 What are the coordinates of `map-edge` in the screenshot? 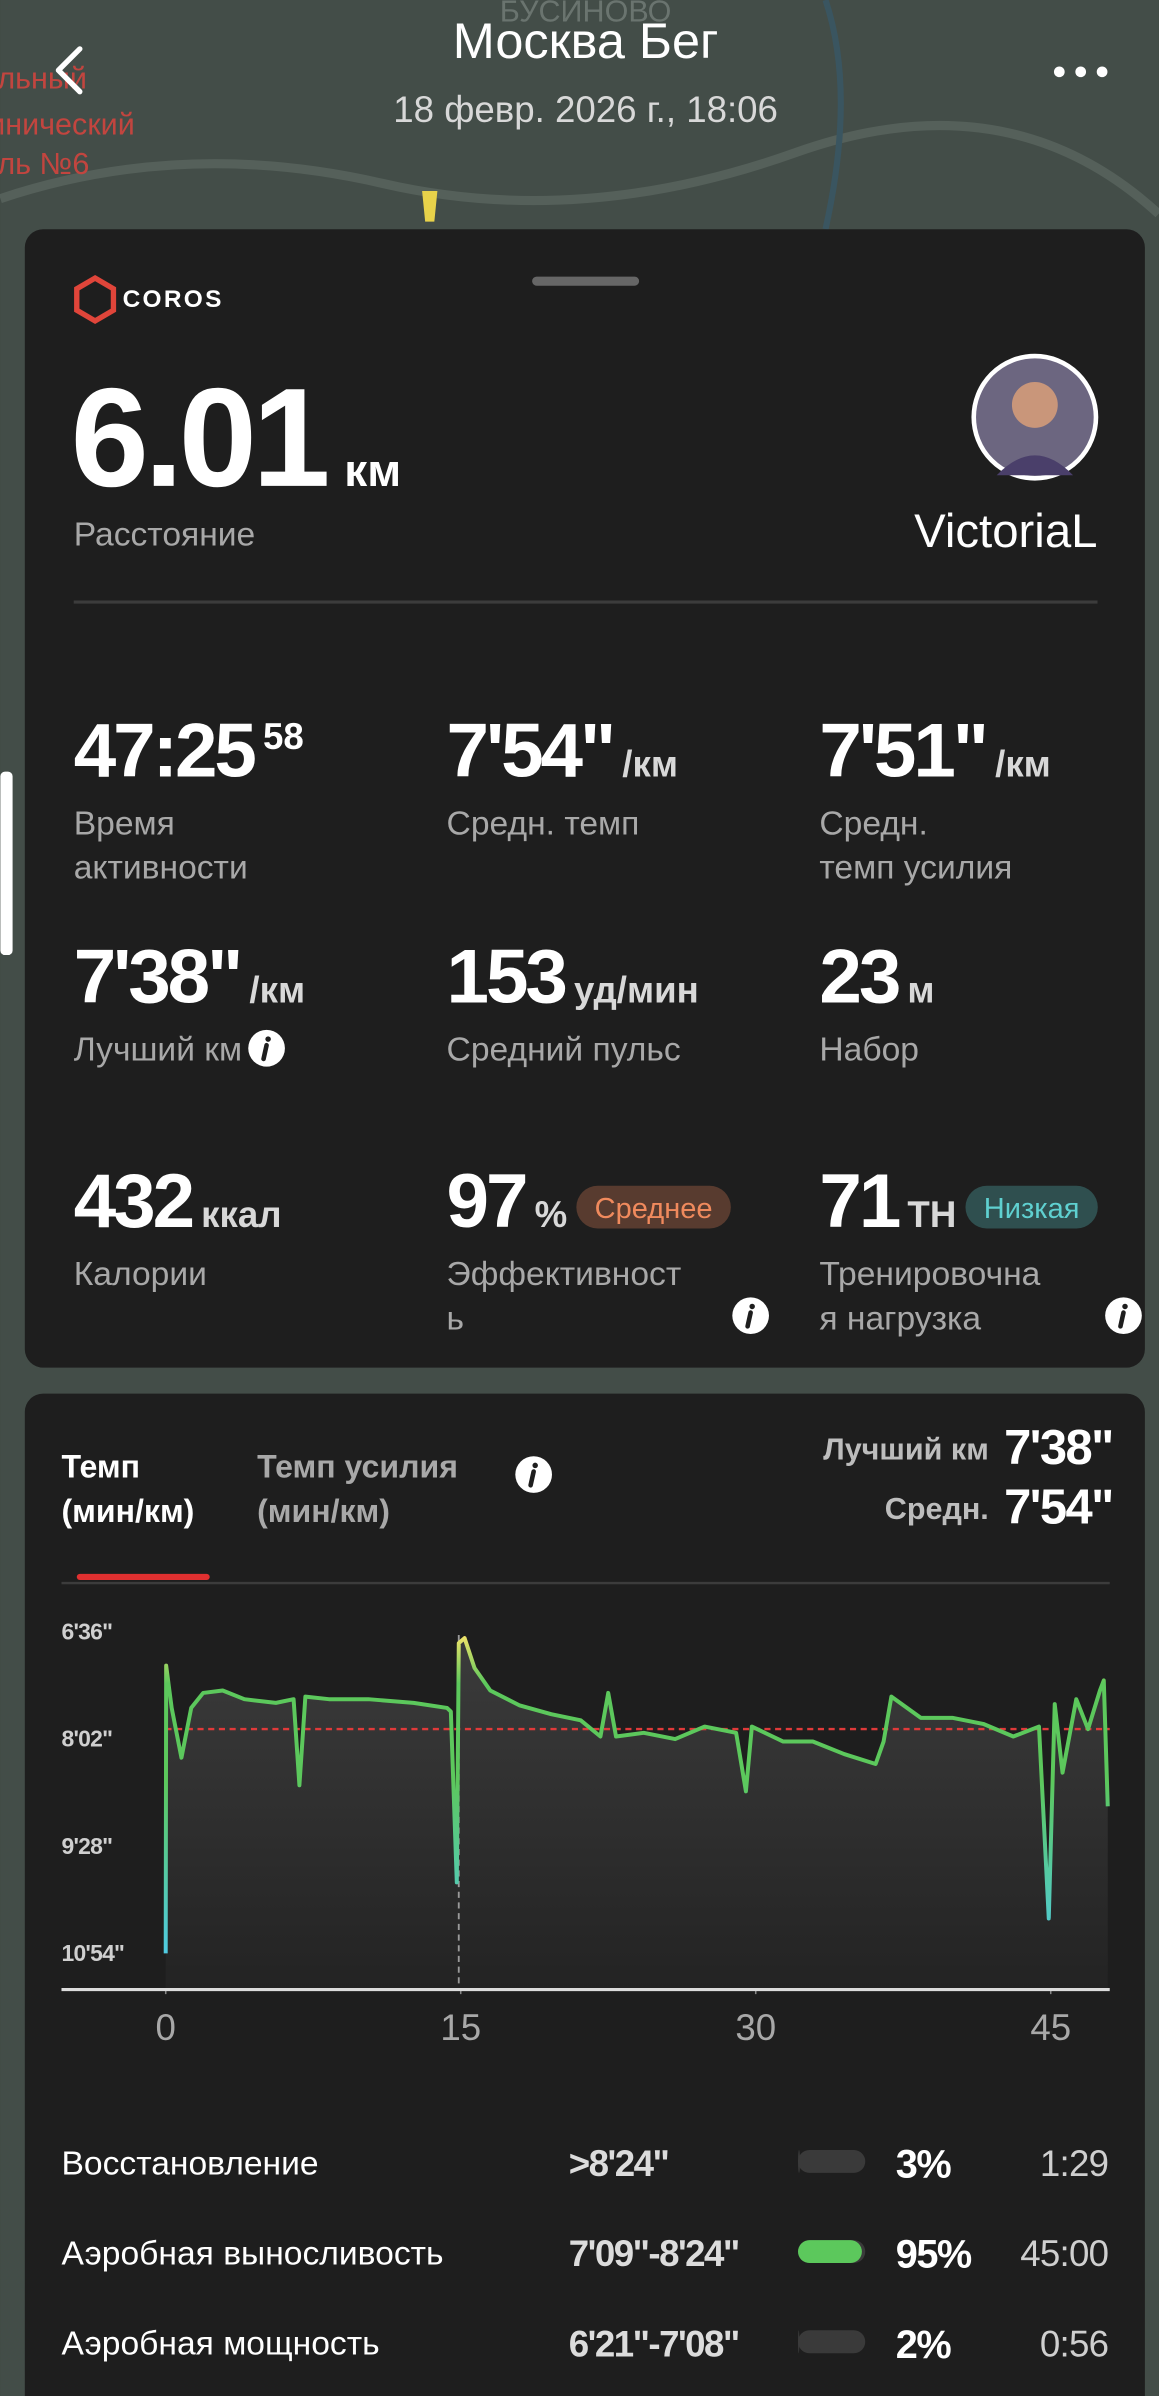 It's located at (6, 863).